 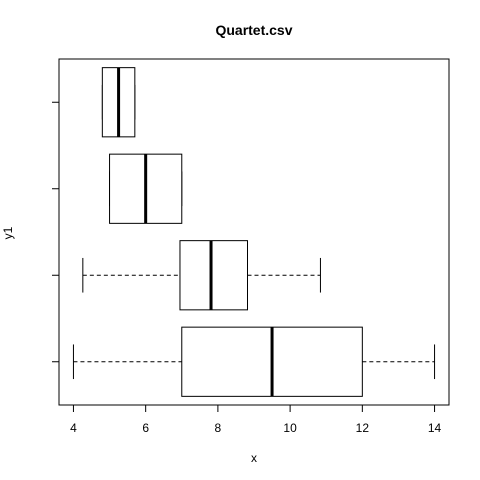 I want to click on chart-title: Quartet.csv, so click(x=253, y=30).